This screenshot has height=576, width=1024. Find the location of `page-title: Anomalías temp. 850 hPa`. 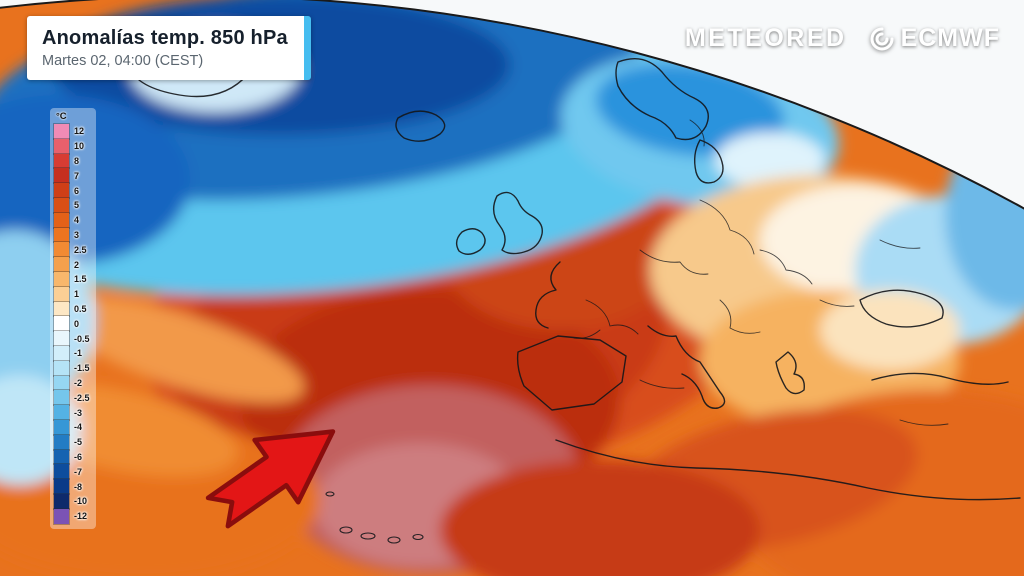

page-title: Anomalías temp. 850 hPa is located at coordinates (165, 38).